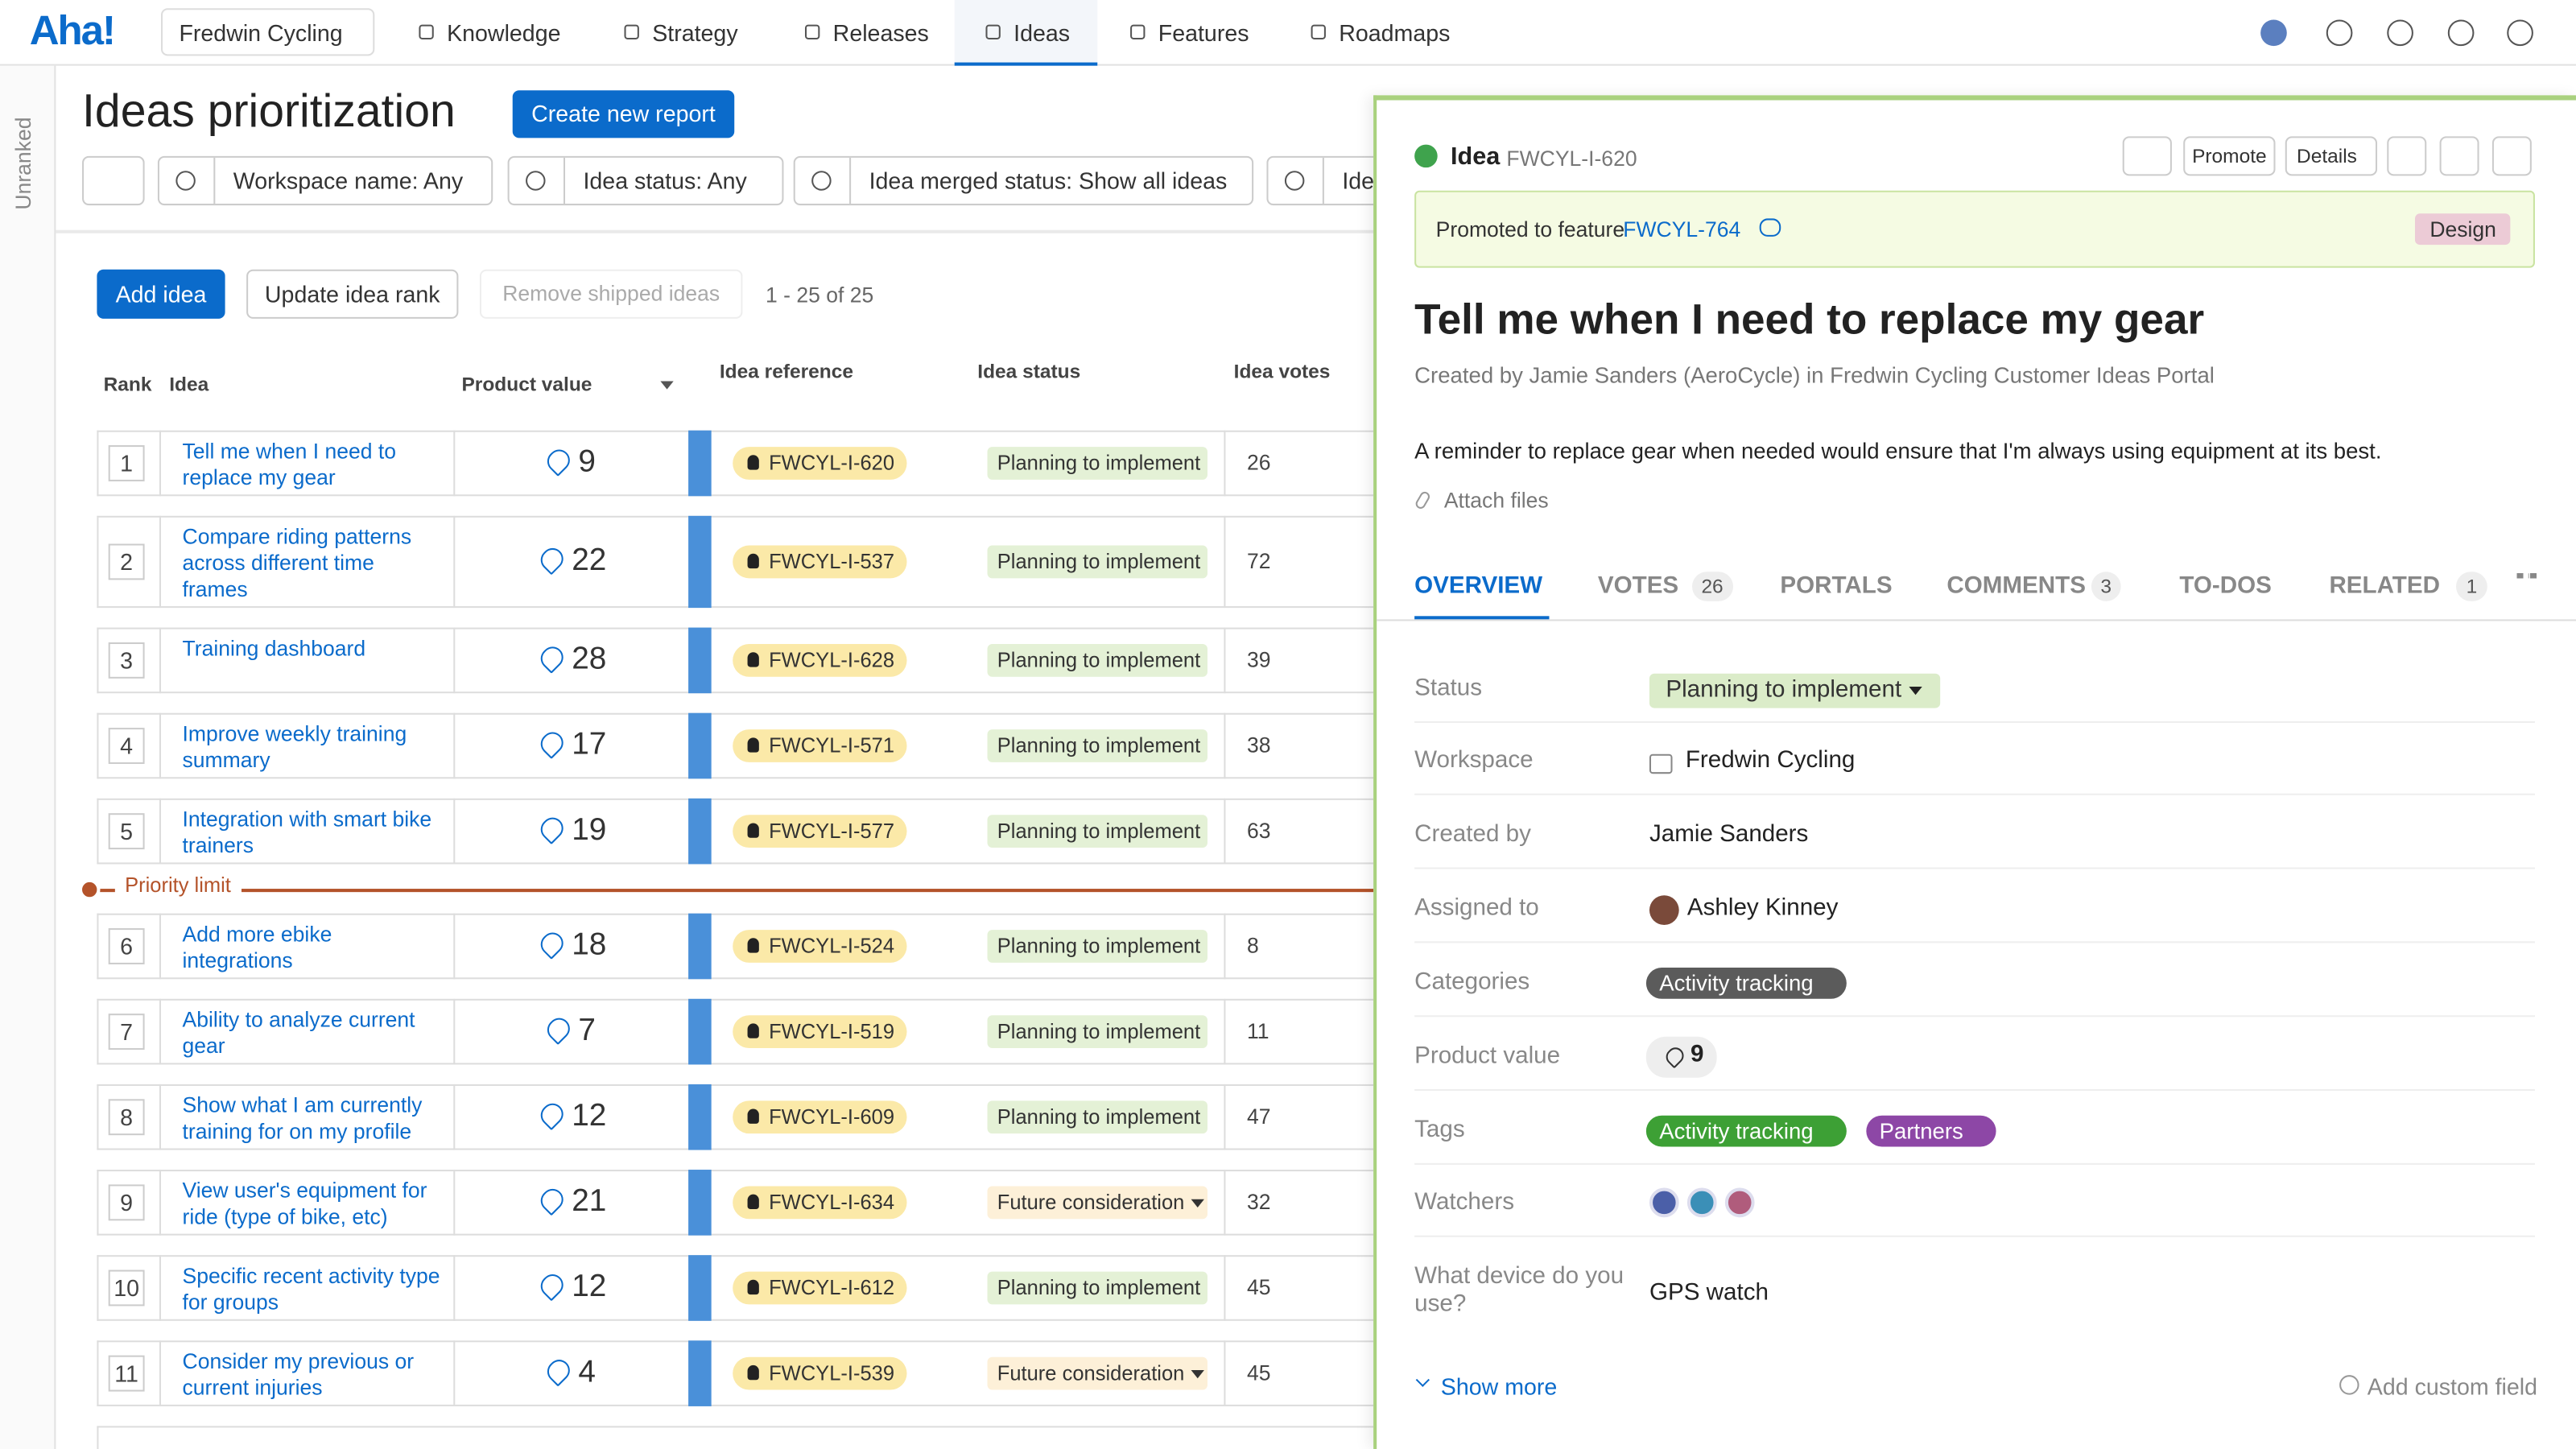 The image size is (2576, 1449). Describe the element at coordinates (2452, 1386) in the screenshot. I see `add-custom-field: Add custom field` at that location.